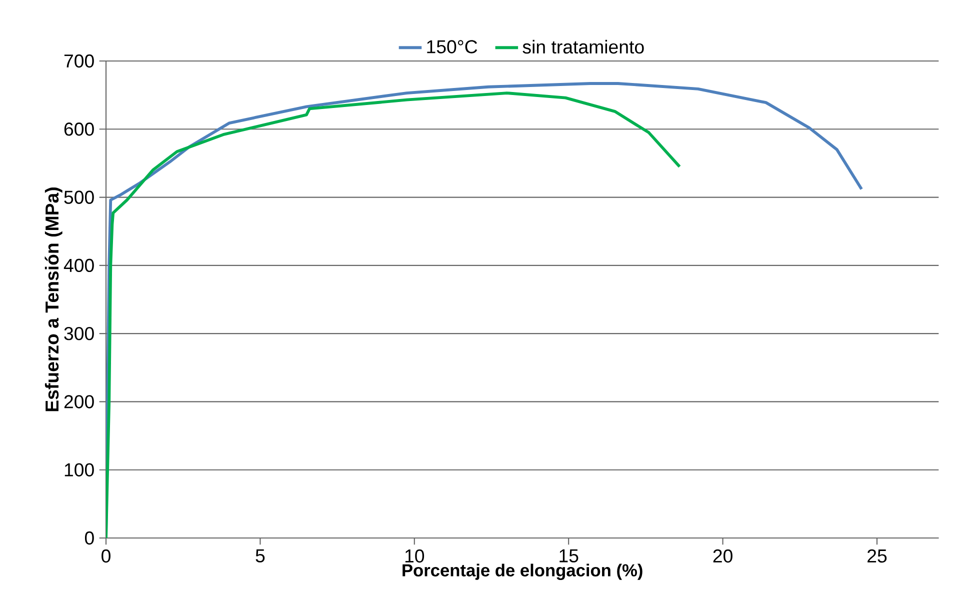  Describe the element at coordinates (79, 333) in the screenshot. I see `y-tick-label: 300` at that location.